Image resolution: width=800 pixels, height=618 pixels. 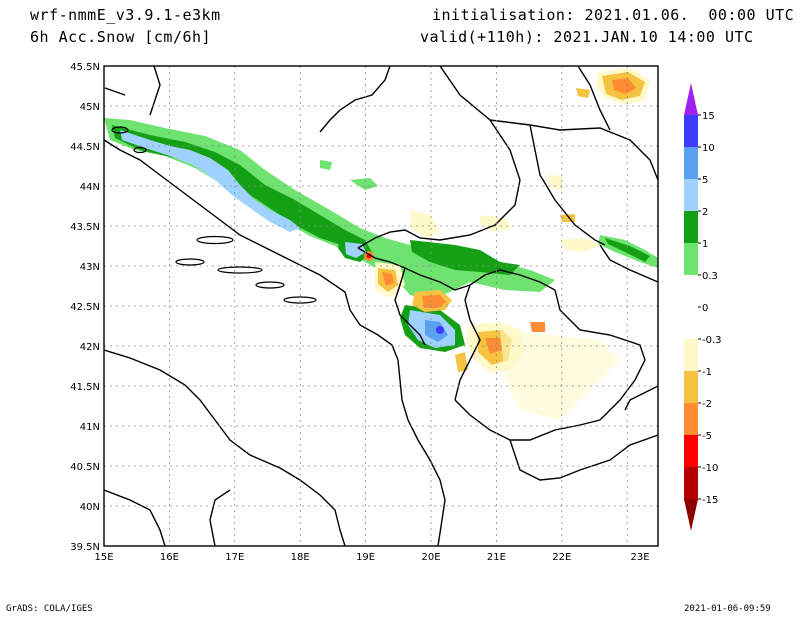 I want to click on lat-tick-label: 39.5N, so click(x=85, y=547).